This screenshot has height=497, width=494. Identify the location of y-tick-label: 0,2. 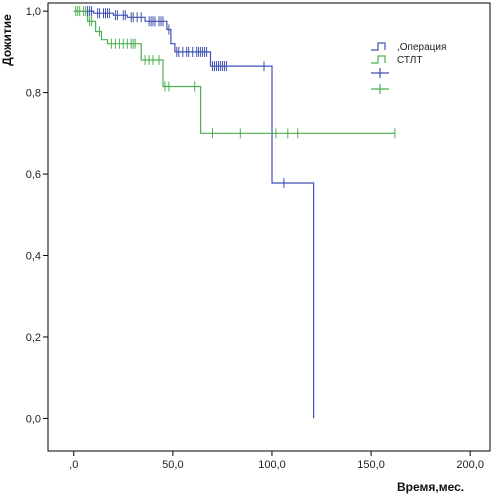
(33, 338).